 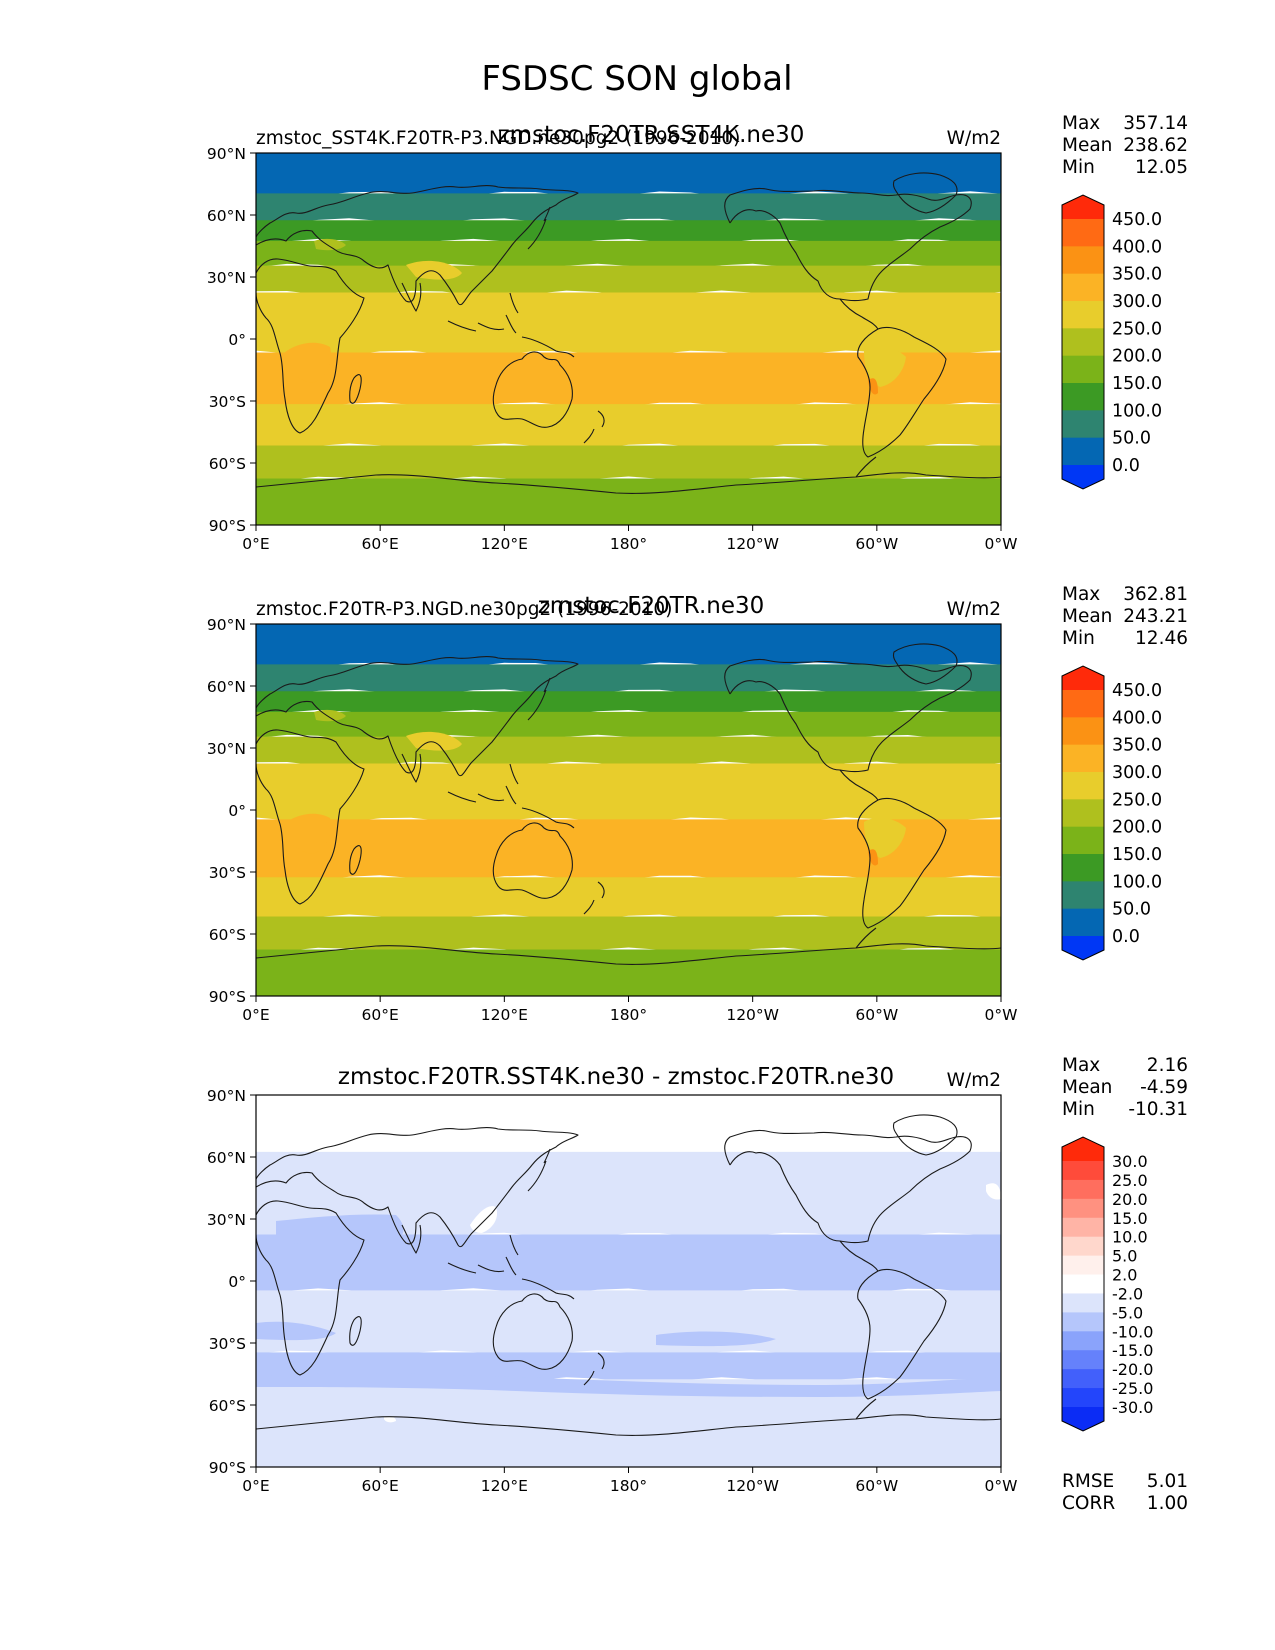 I want to click on colorbar-level-label: 2.0, so click(x=1124, y=1275).